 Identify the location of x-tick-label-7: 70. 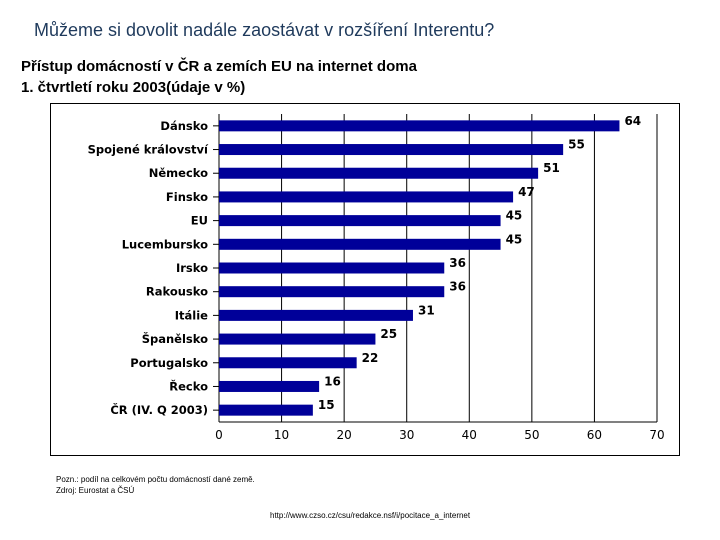
(656, 435).